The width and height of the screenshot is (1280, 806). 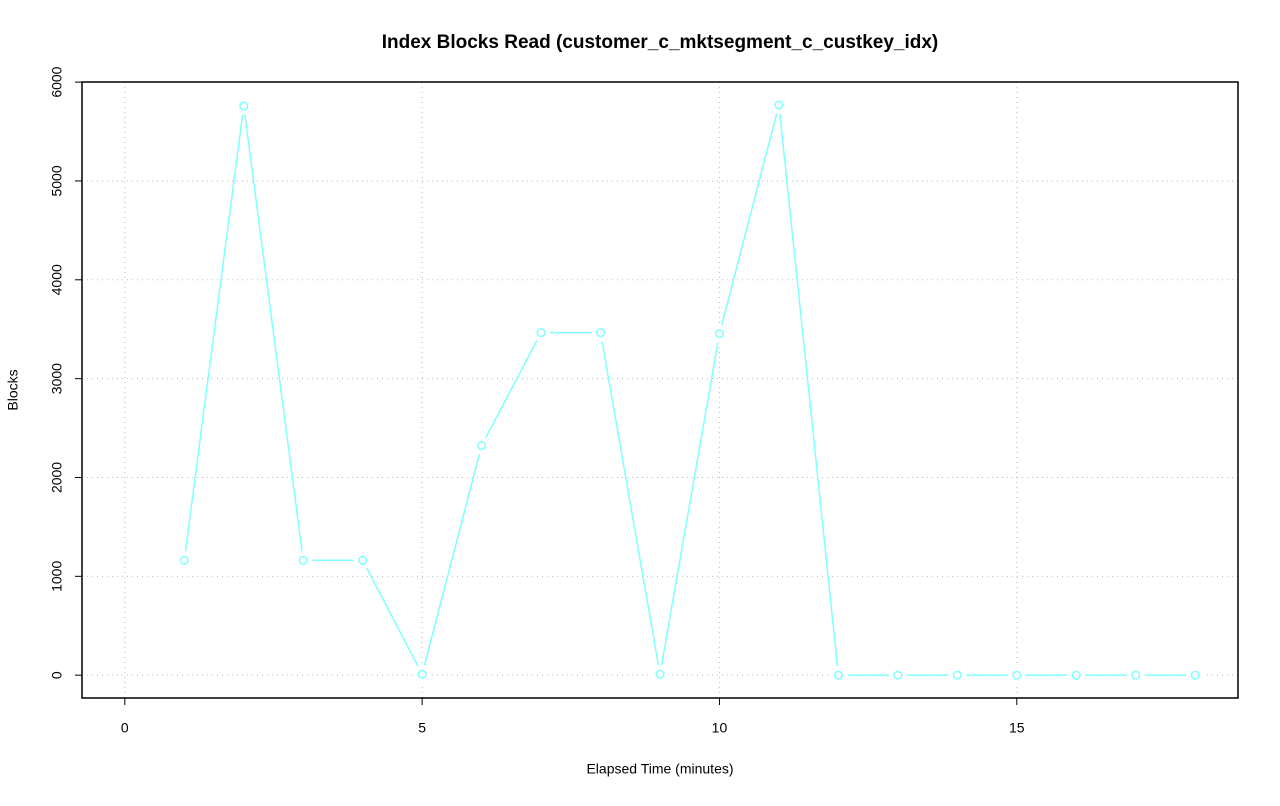 I want to click on x-tick-label: 15, so click(x=1017, y=728).